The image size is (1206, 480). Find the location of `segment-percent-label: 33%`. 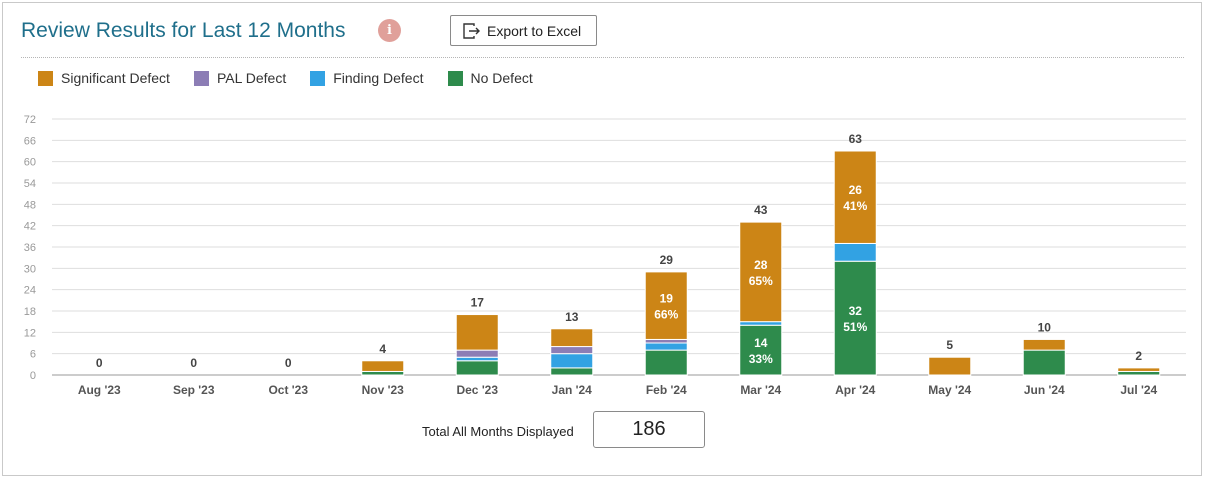

segment-percent-label: 33% is located at coordinates (761, 359).